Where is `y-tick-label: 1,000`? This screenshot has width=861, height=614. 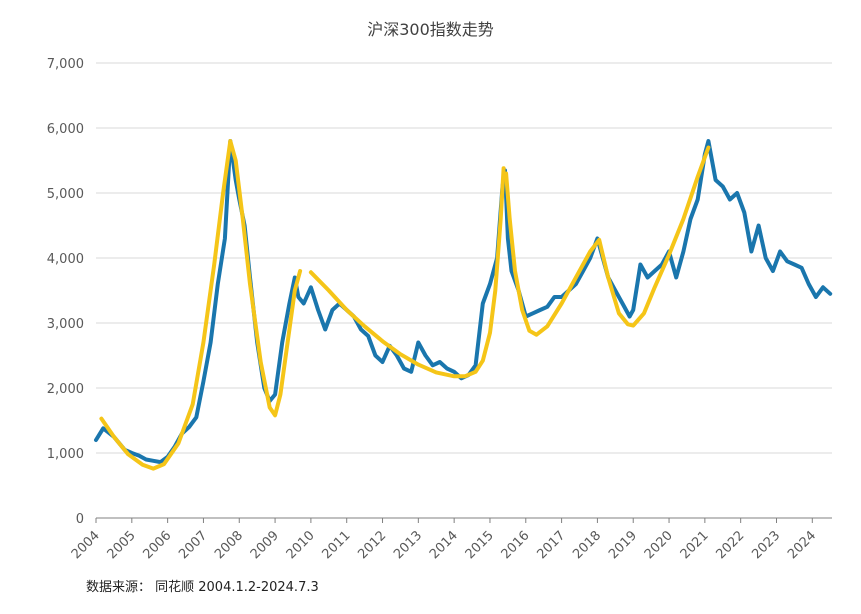
y-tick-label: 1,000 is located at coordinates (65, 454).